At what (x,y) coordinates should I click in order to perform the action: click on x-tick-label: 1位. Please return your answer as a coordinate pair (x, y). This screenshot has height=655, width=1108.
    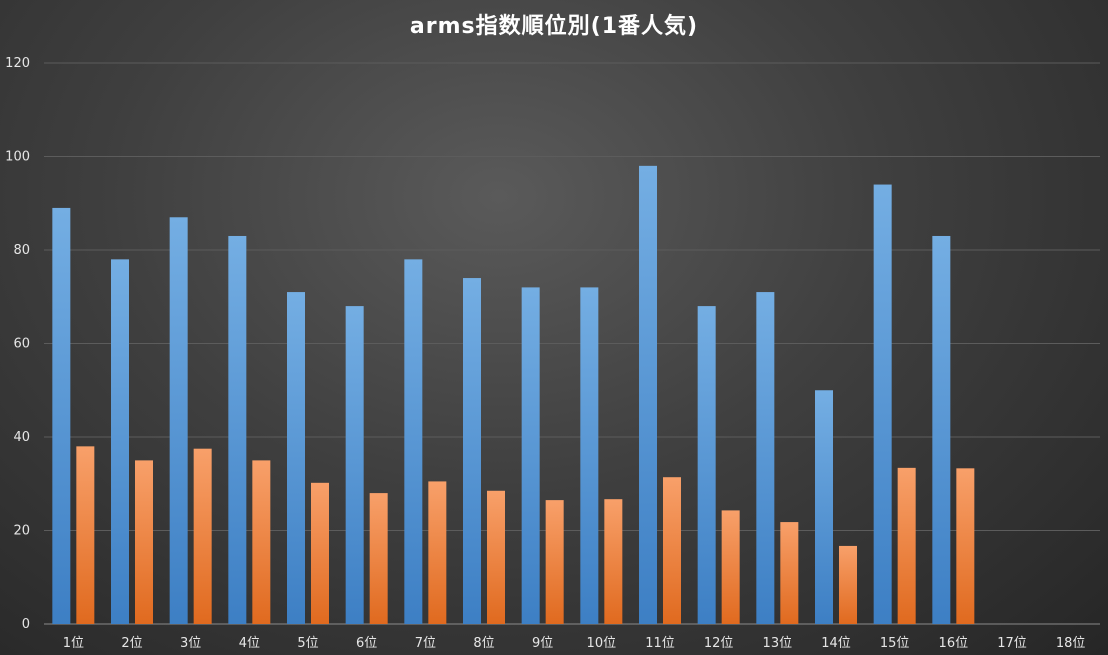
    Looking at the image, I should click on (73, 643).